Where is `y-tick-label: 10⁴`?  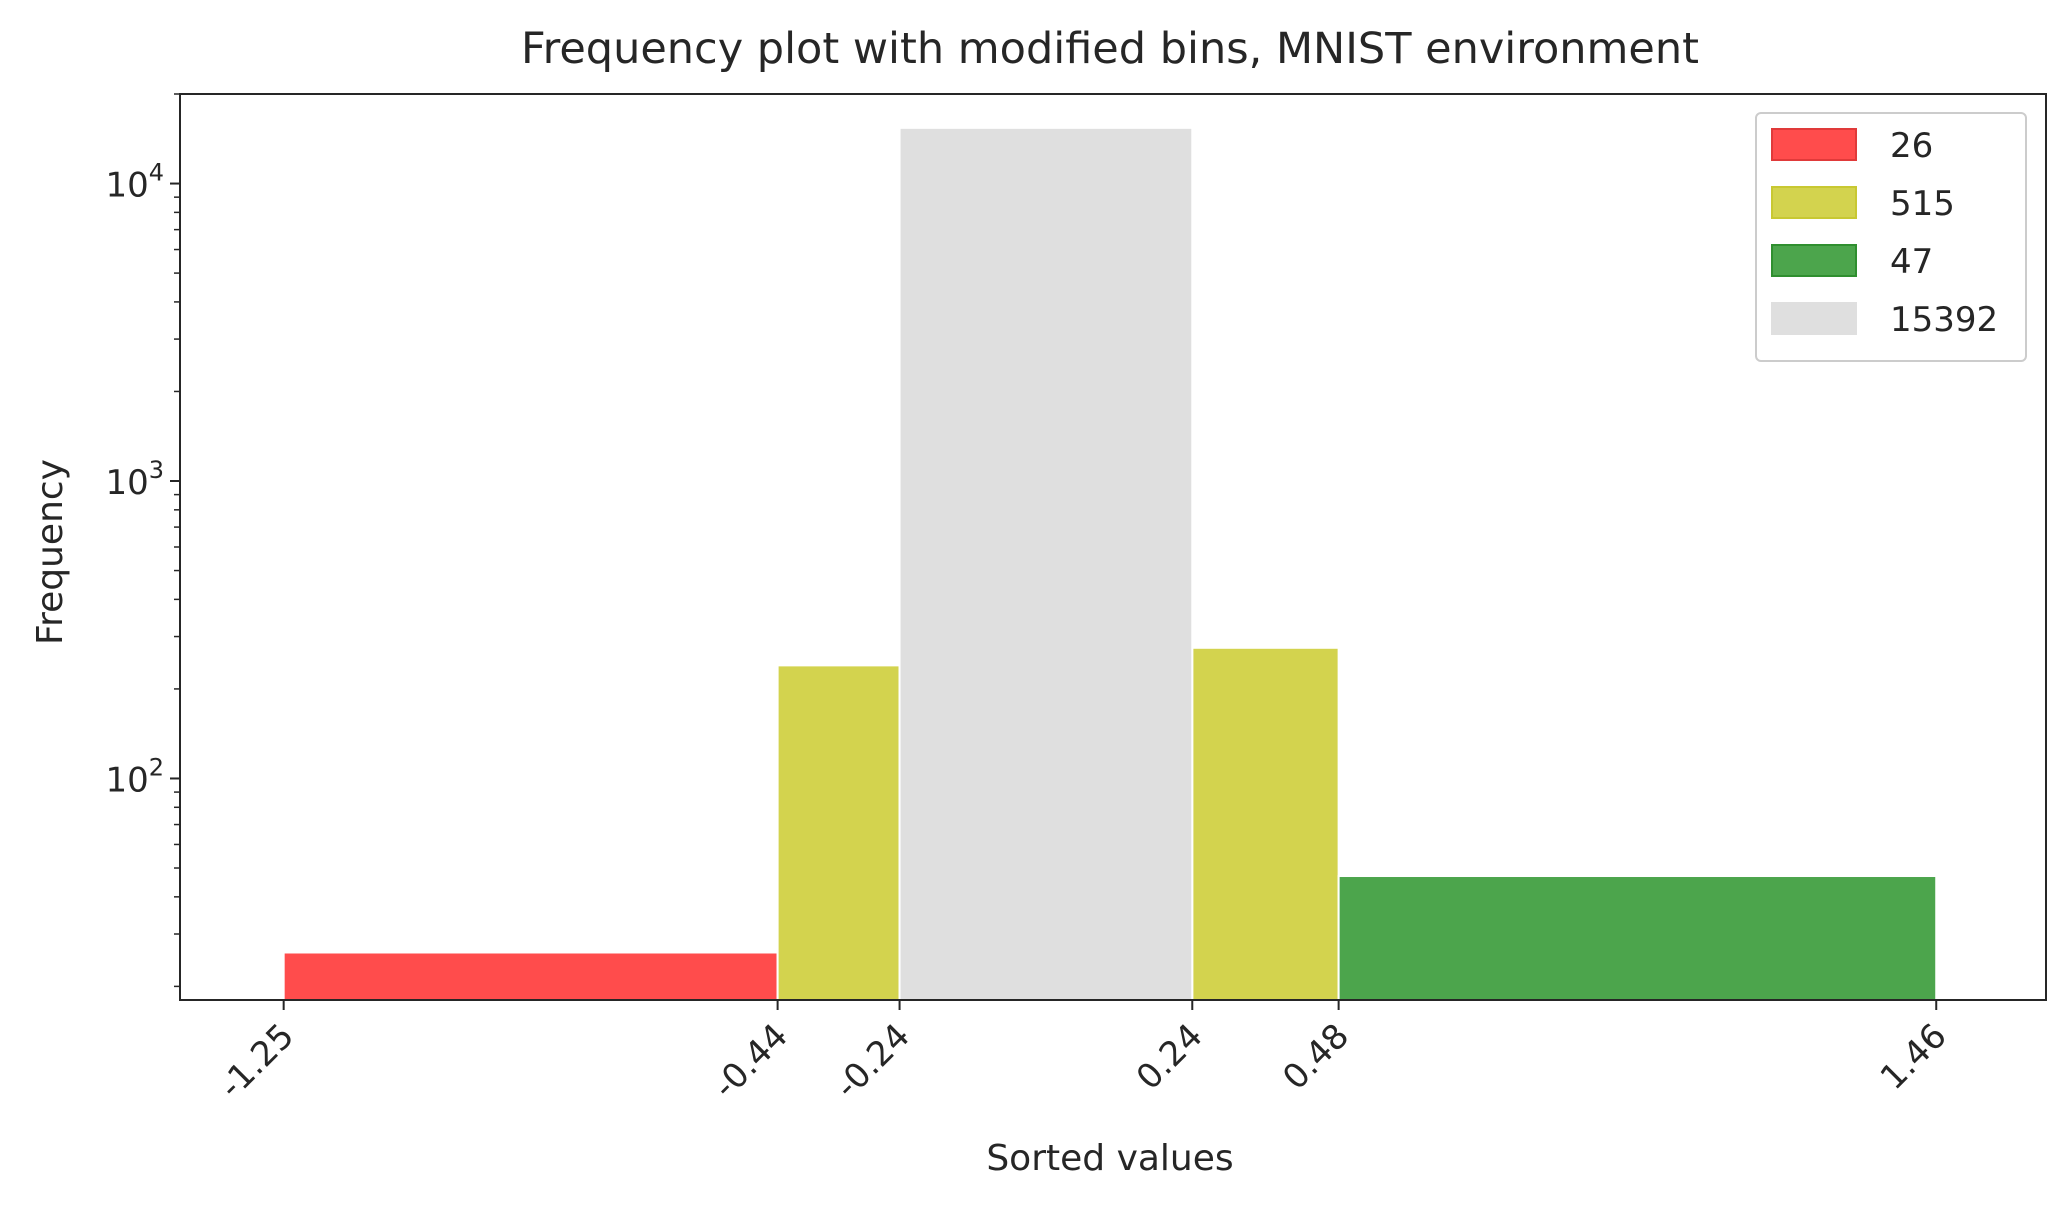 y-tick-label: 10⁴ is located at coordinates (134, 182).